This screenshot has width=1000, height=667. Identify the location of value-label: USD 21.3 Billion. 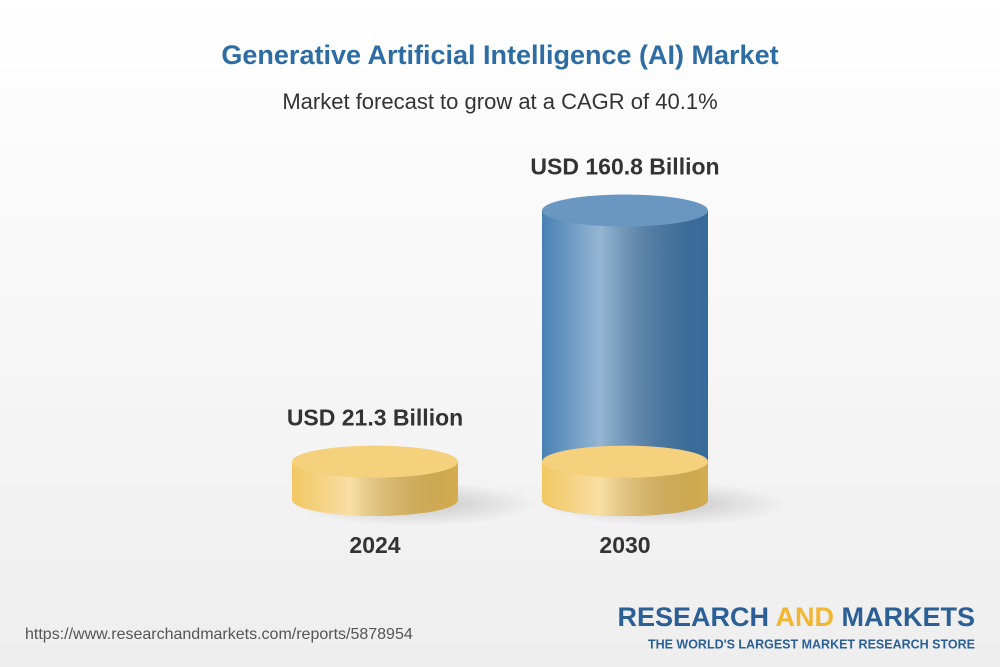
(375, 418).